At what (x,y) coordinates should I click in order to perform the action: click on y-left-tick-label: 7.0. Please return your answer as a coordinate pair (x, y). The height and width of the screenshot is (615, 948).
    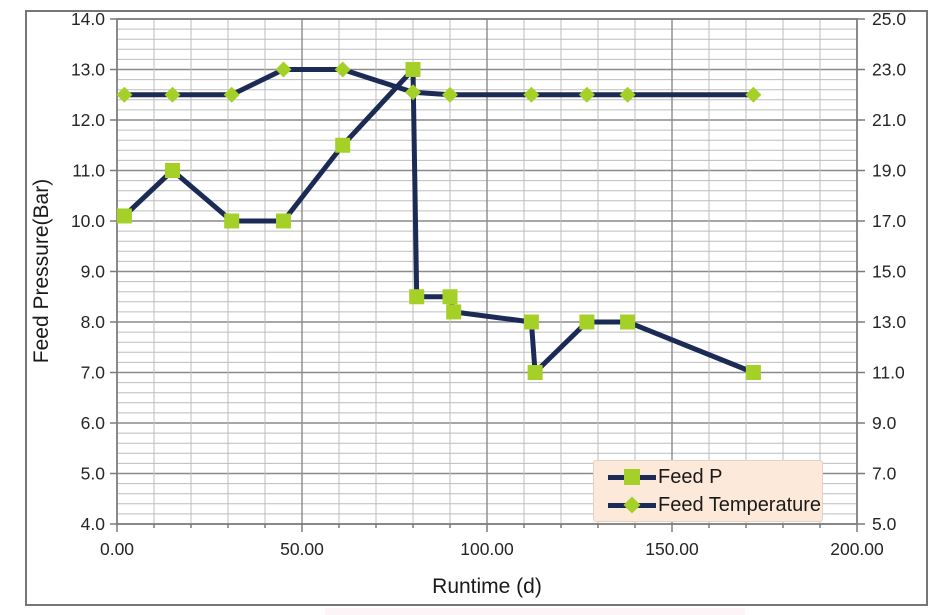
    Looking at the image, I should click on (93, 373).